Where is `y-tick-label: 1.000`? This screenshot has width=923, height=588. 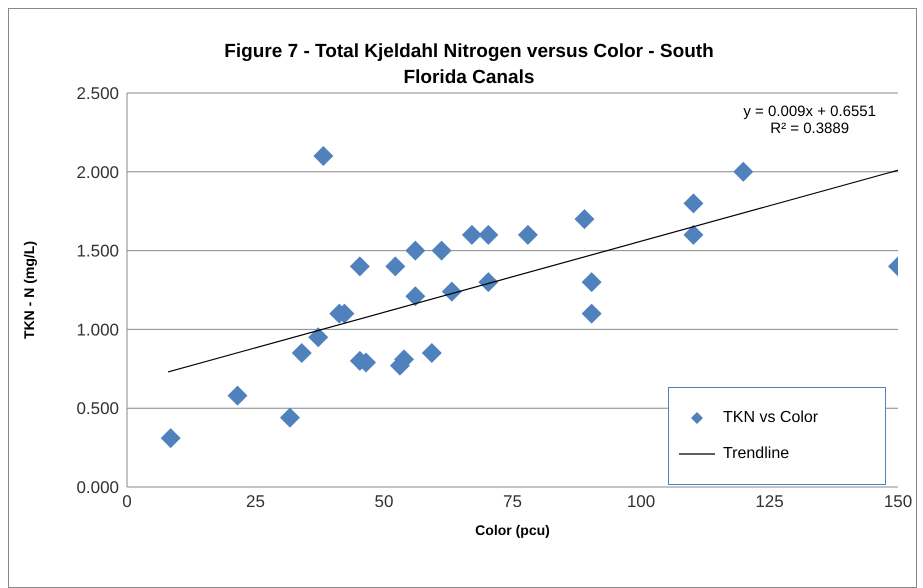
y-tick-label: 1.000 is located at coordinates (97, 330).